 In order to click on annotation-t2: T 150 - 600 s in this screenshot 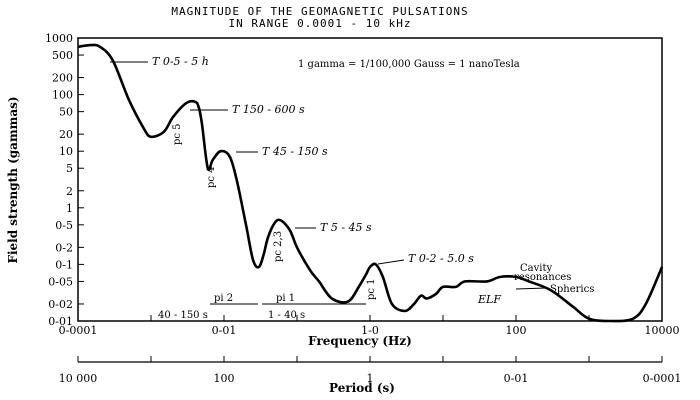, I will do `click(268, 109)`.